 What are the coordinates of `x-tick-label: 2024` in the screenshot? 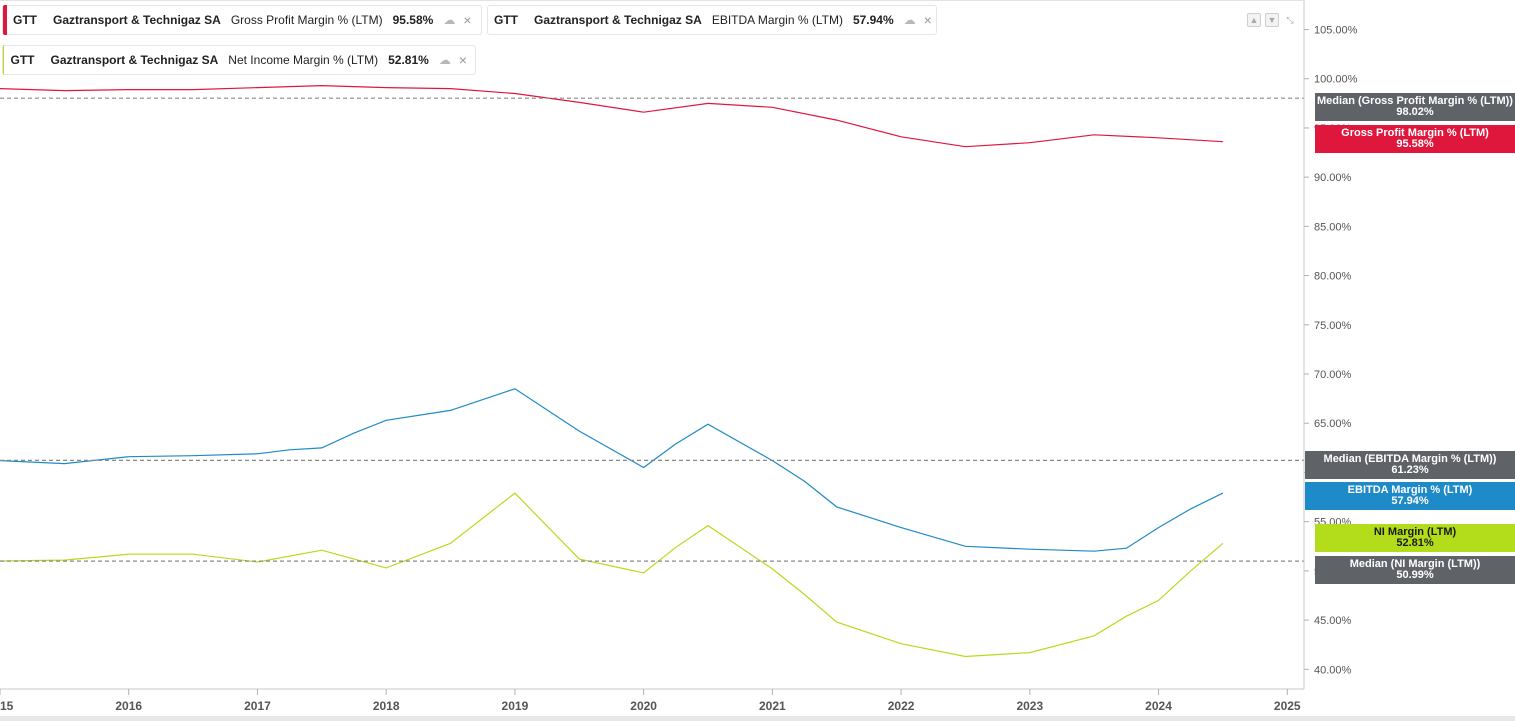 It's located at (1158, 706).